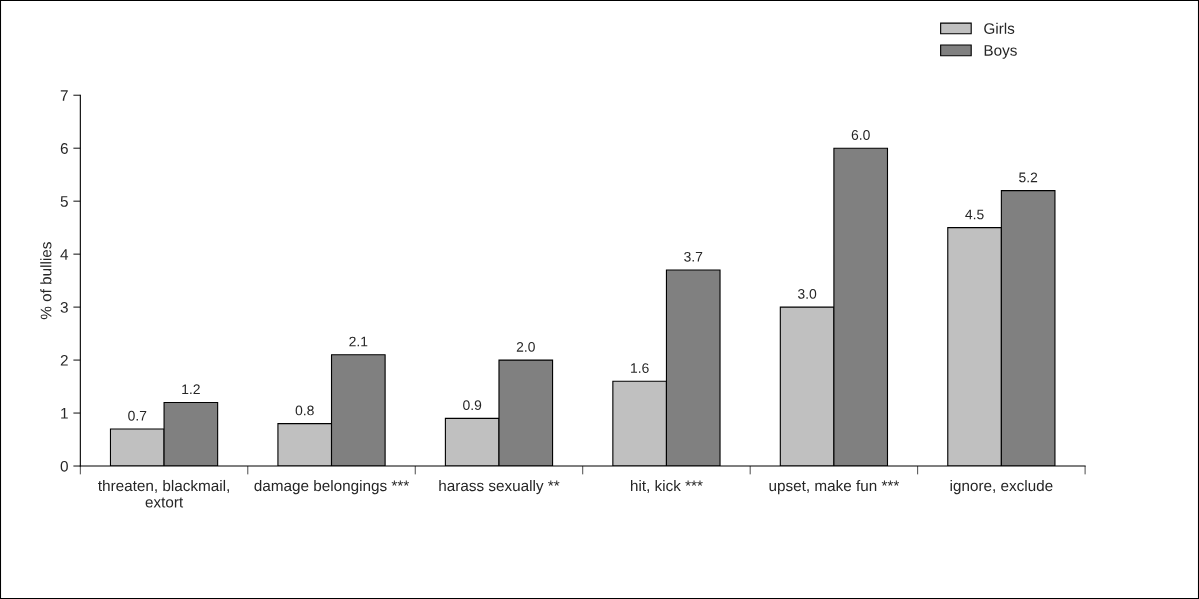 This screenshot has width=1199, height=599. What do you see at coordinates (834, 487) in the screenshot?
I see `x-tick-label: upset, make fun ***` at bounding box center [834, 487].